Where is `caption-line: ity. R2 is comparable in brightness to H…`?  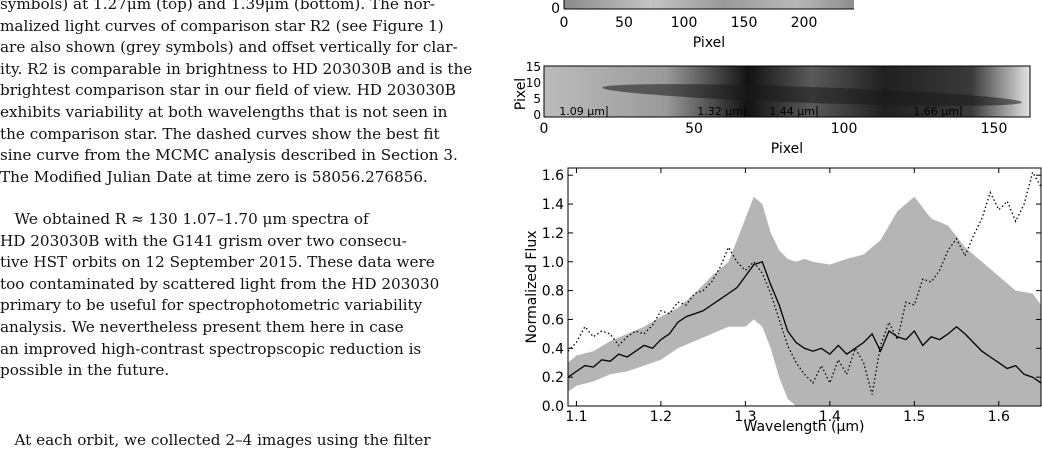 caption-line: ity. R2 is comparable in brightness to H… is located at coordinates (236, 68).